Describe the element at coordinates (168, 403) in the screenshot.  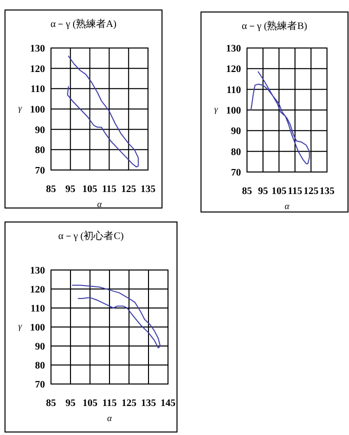
I see `x-tick-label: 145` at that location.